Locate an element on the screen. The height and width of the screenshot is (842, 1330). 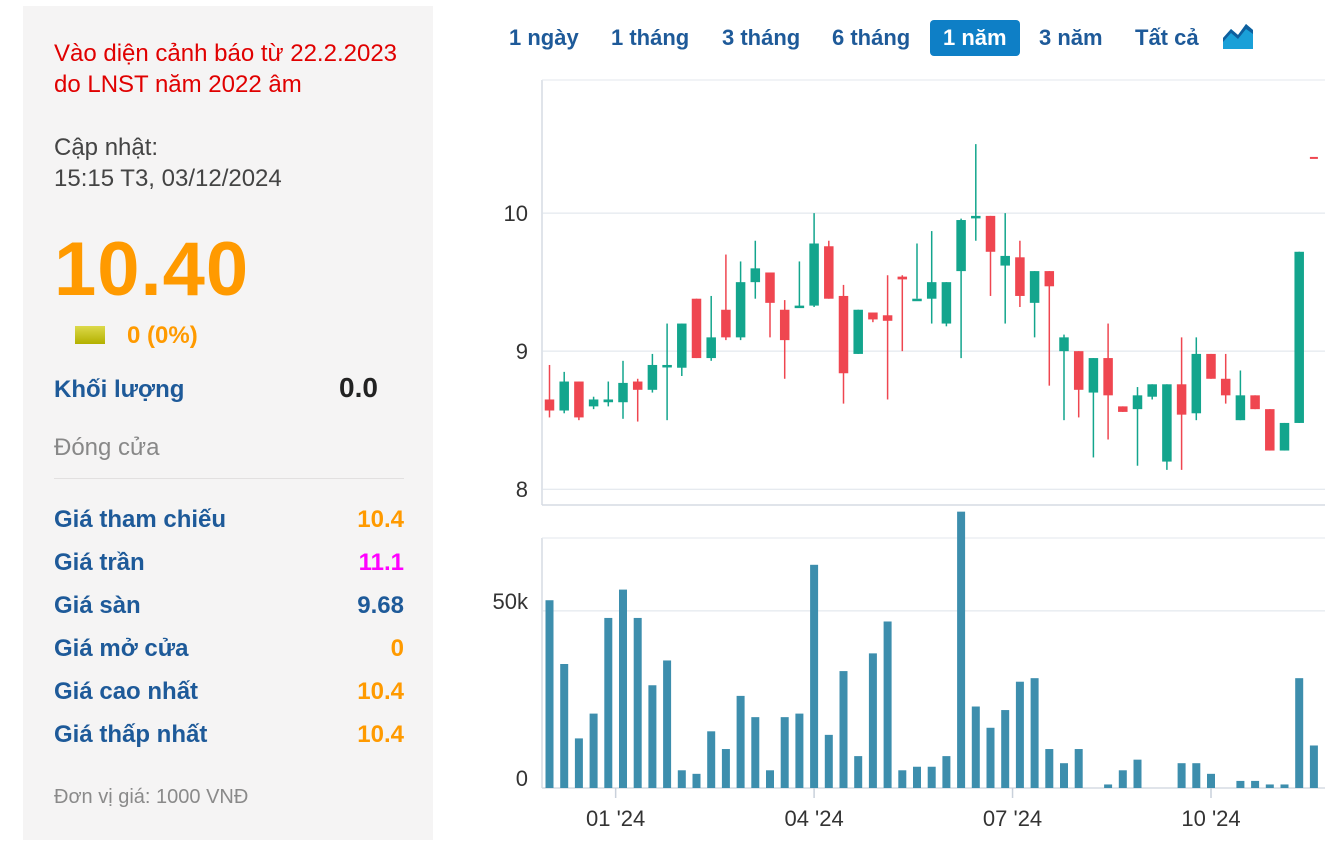
tab-1-year: 1 năm is located at coordinates (975, 38).